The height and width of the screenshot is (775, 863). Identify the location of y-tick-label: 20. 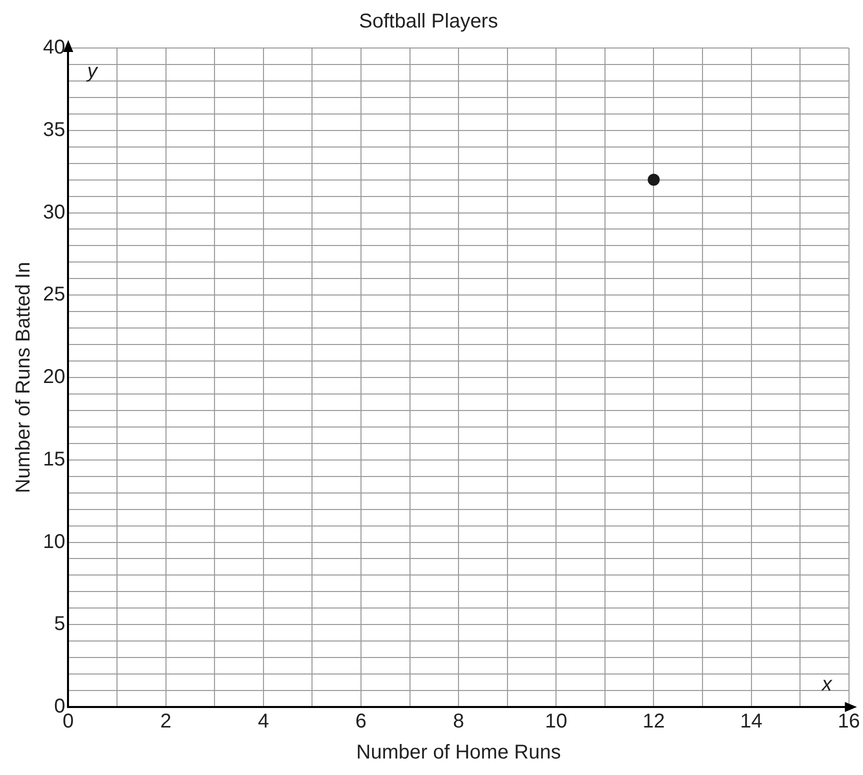
(54, 377).